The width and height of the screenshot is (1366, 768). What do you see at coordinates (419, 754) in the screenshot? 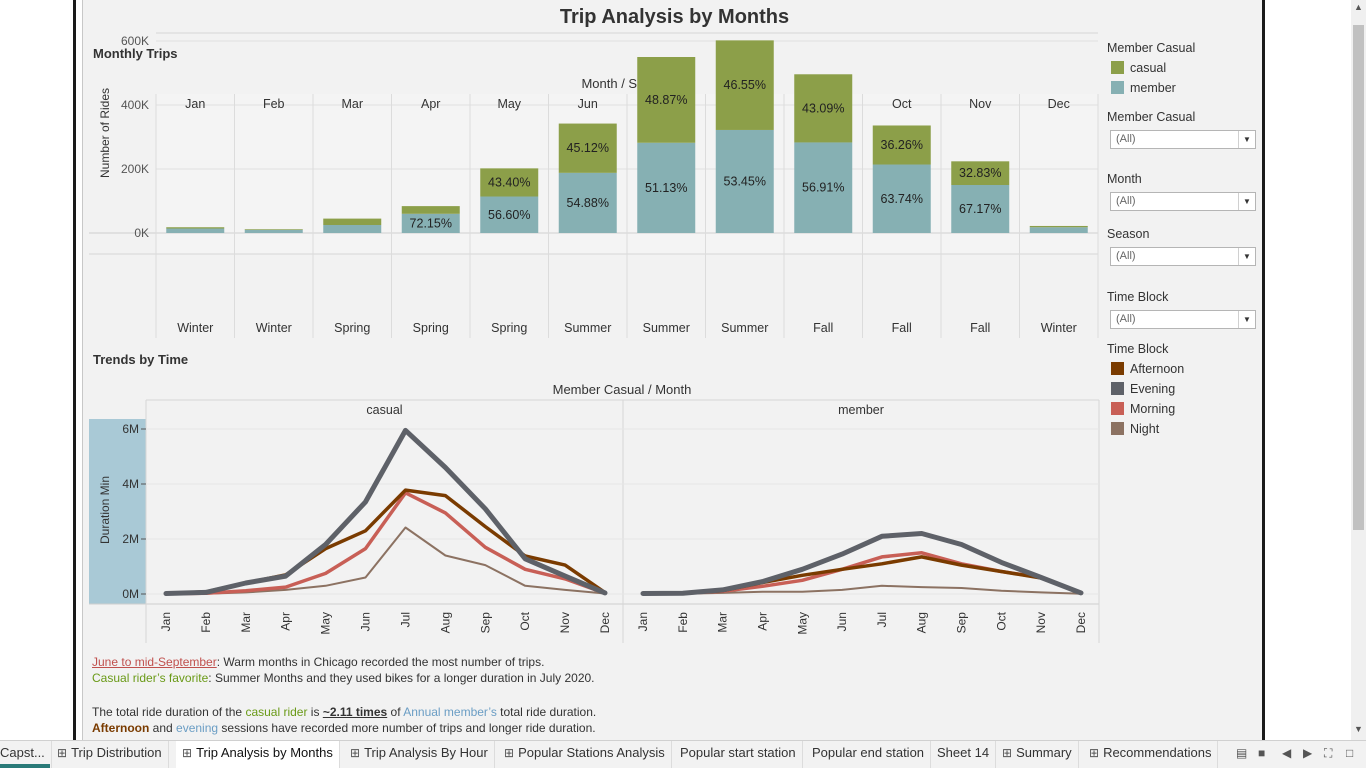
I see `tab-trip-analysis-by-hour: ⊞ Trip Analysis By Hour` at bounding box center [419, 754].